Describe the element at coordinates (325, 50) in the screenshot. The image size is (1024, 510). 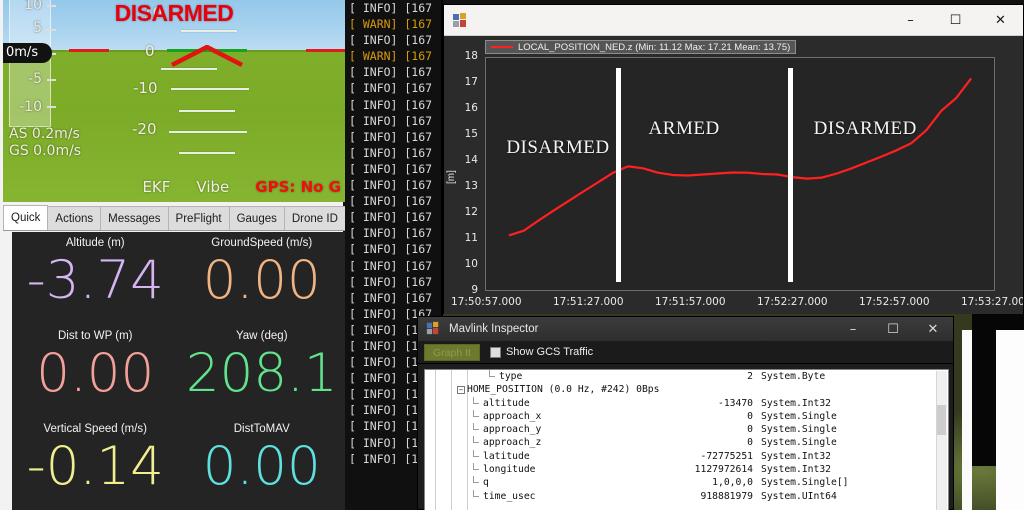
I see `hud-horizon-marker-right` at that location.